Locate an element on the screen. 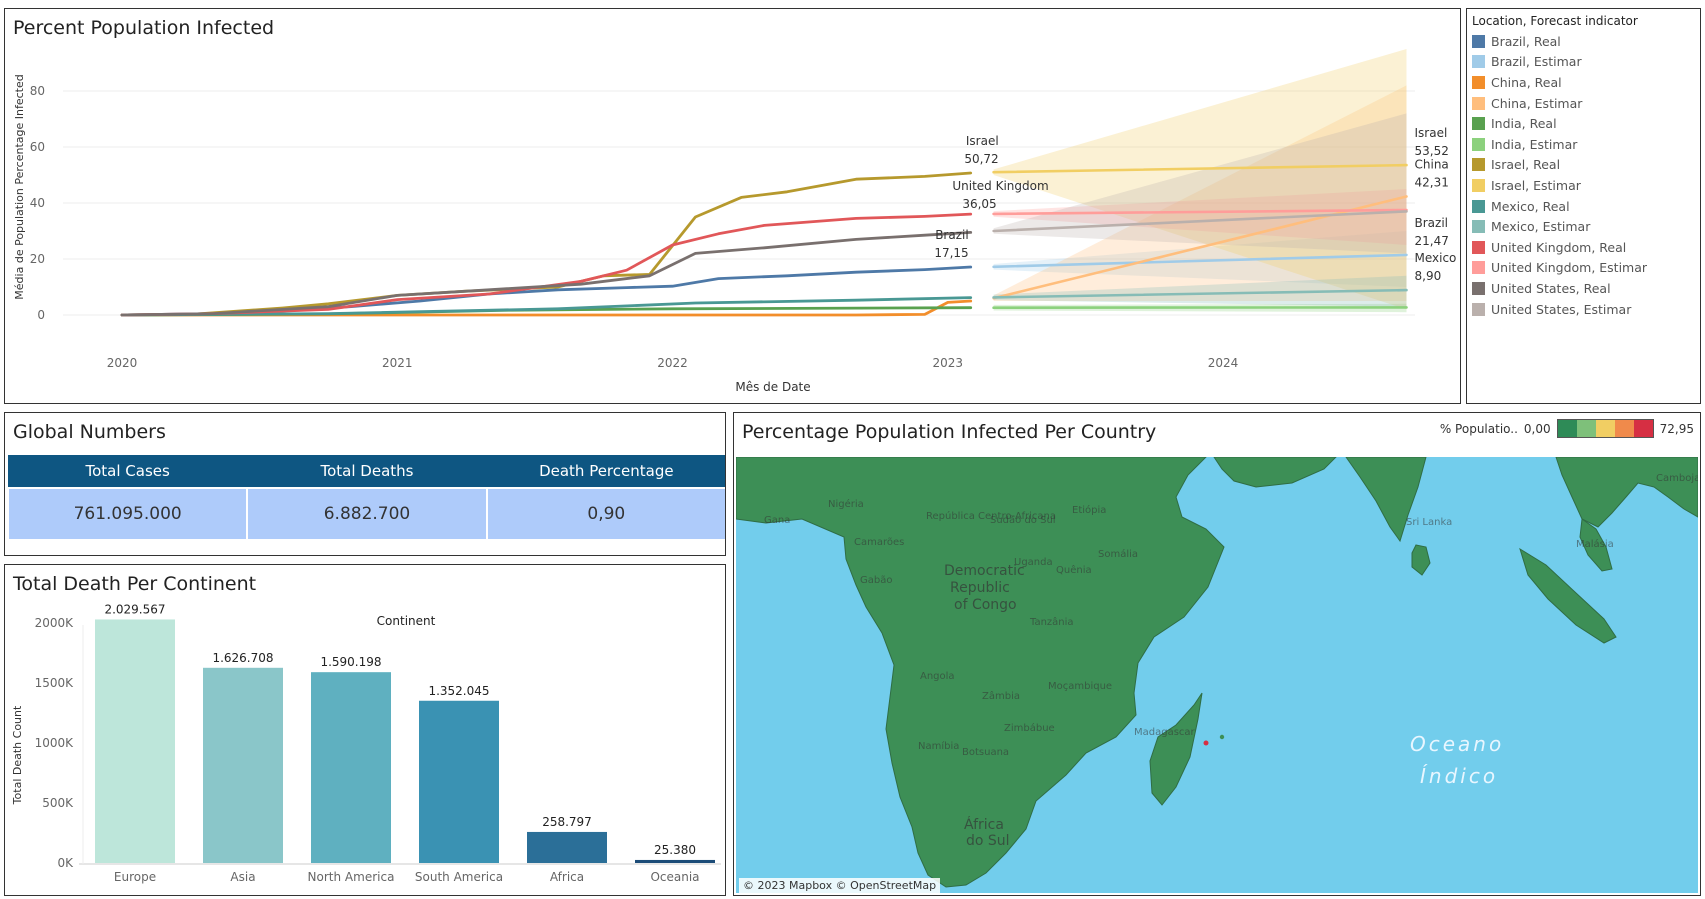 Image resolution: width=1705 pixels, height=899 pixels. series-line-brazil-estimar is located at coordinates (1200, 261).